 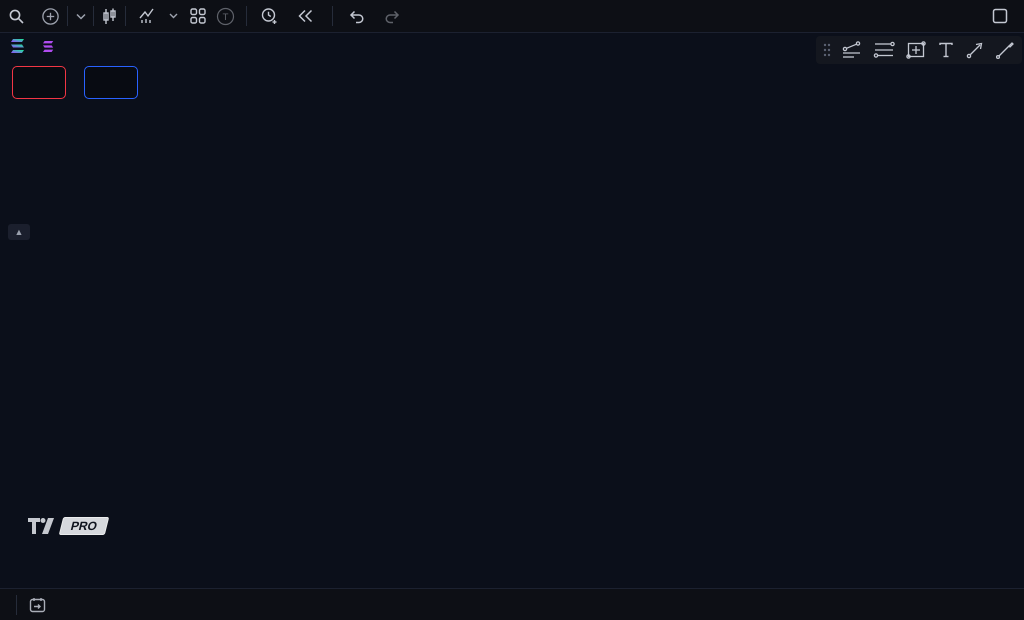 I want to click on alert-clock-icon, so click(x=269, y=16).